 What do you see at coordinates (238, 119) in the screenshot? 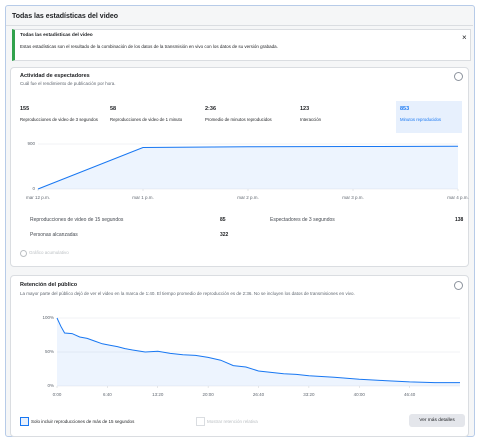
I see `metric-label: Promedio de minutos reproducidos` at bounding box center [238, 119].